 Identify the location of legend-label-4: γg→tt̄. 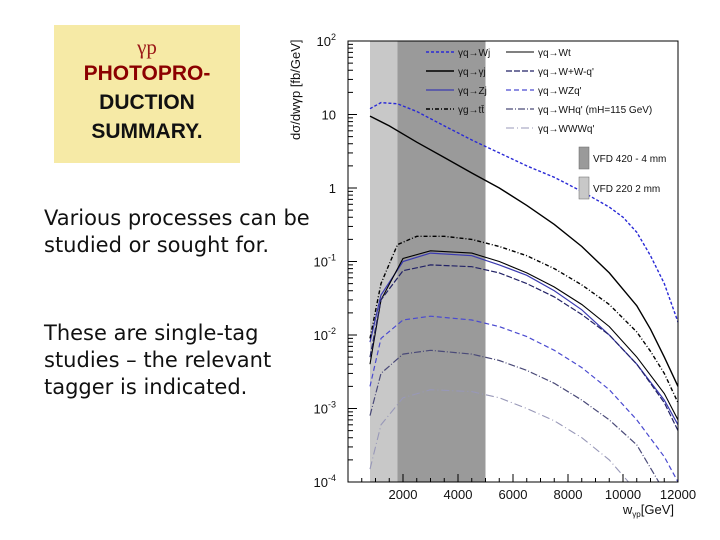
(471, 110).